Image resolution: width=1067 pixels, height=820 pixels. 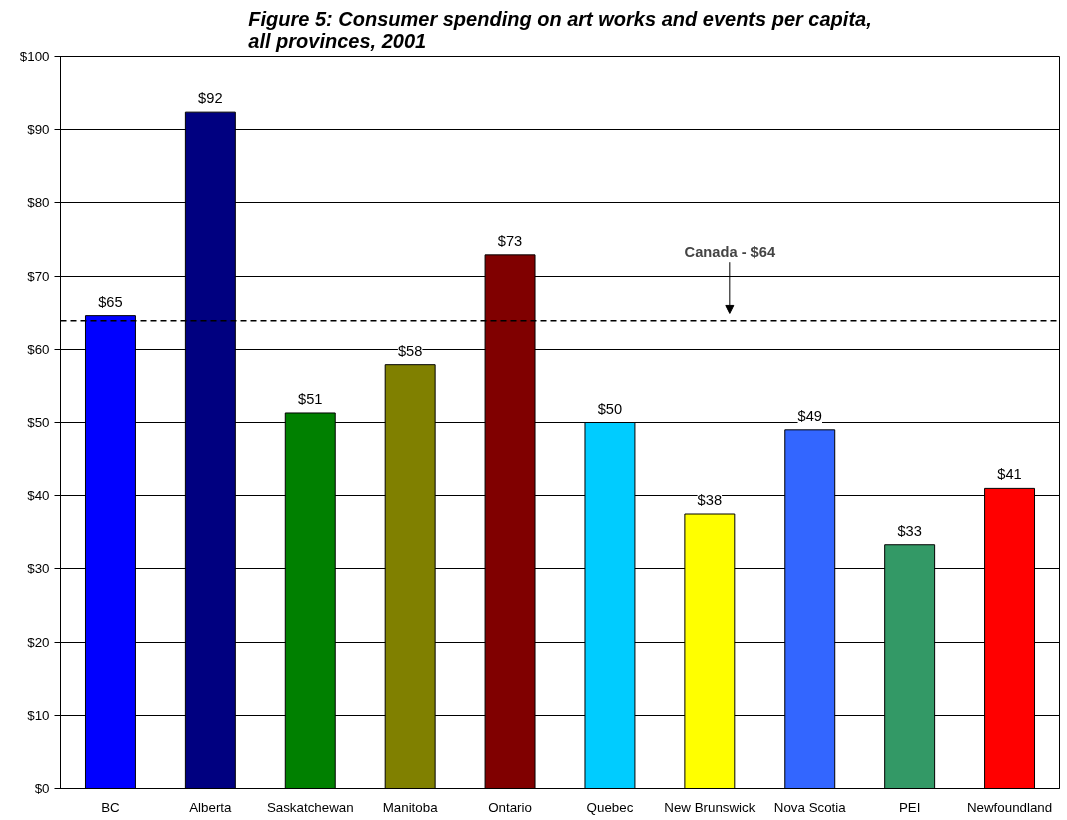 What do you see at coordinates (38, 130) in the screenshot?
I see `y-tick-label: $90` at bounding box center [38, 130].